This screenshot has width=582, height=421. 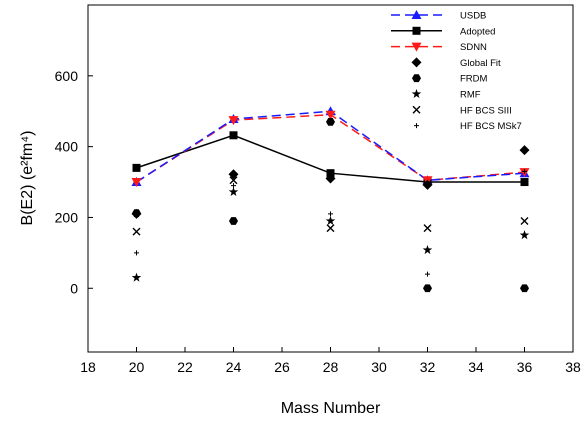 What do you see at coordinates (416, 62) in the screenshot?
I see `legend-marker-global-fit` at bounding box center [416, 62].